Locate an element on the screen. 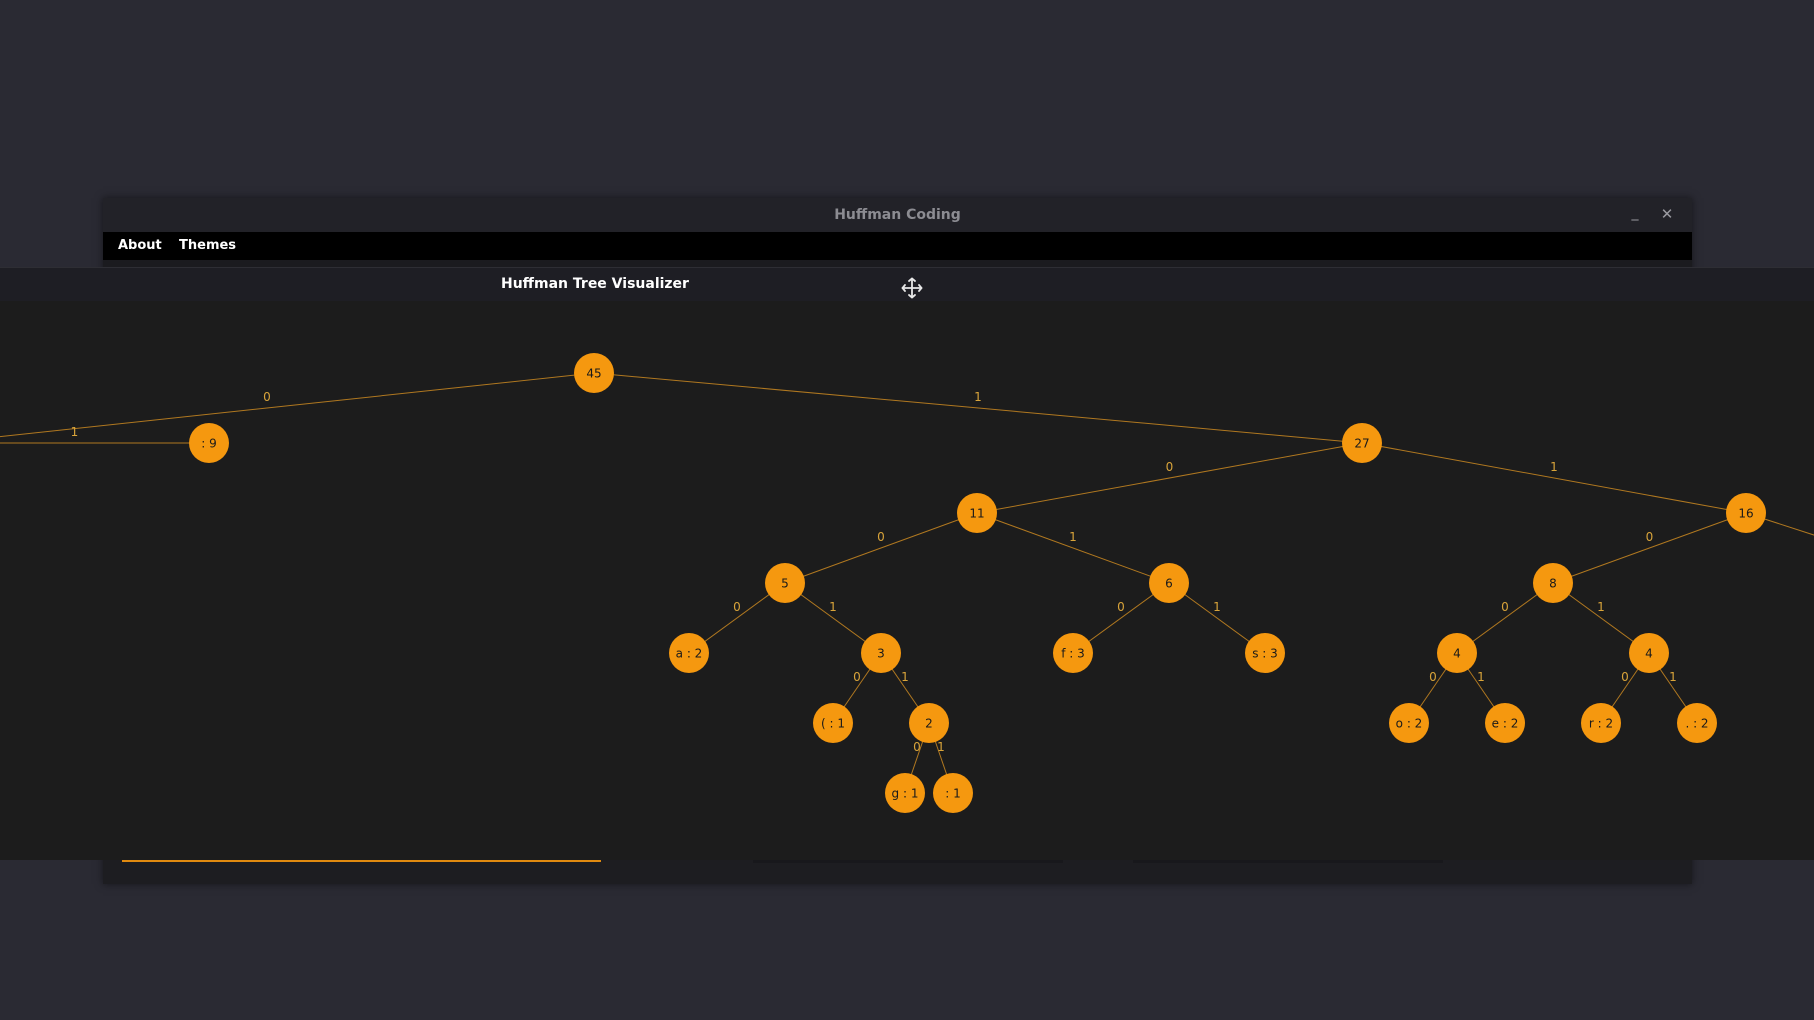 The image size is (1814, 1020). tree-node-label: 45 is located at coordinates (593, 374).